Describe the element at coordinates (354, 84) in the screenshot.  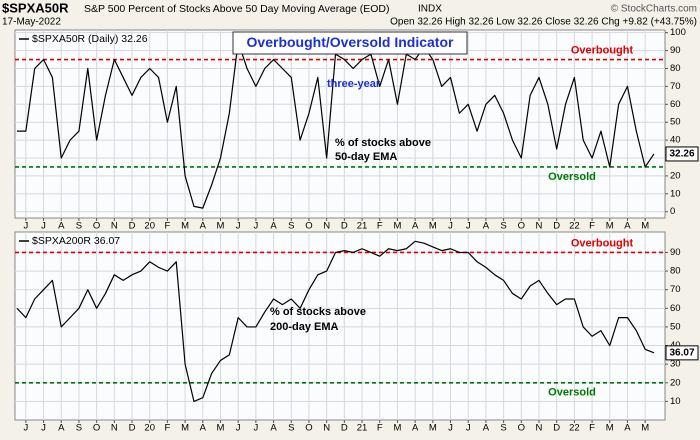
I see `annotation: three-year` at that location.